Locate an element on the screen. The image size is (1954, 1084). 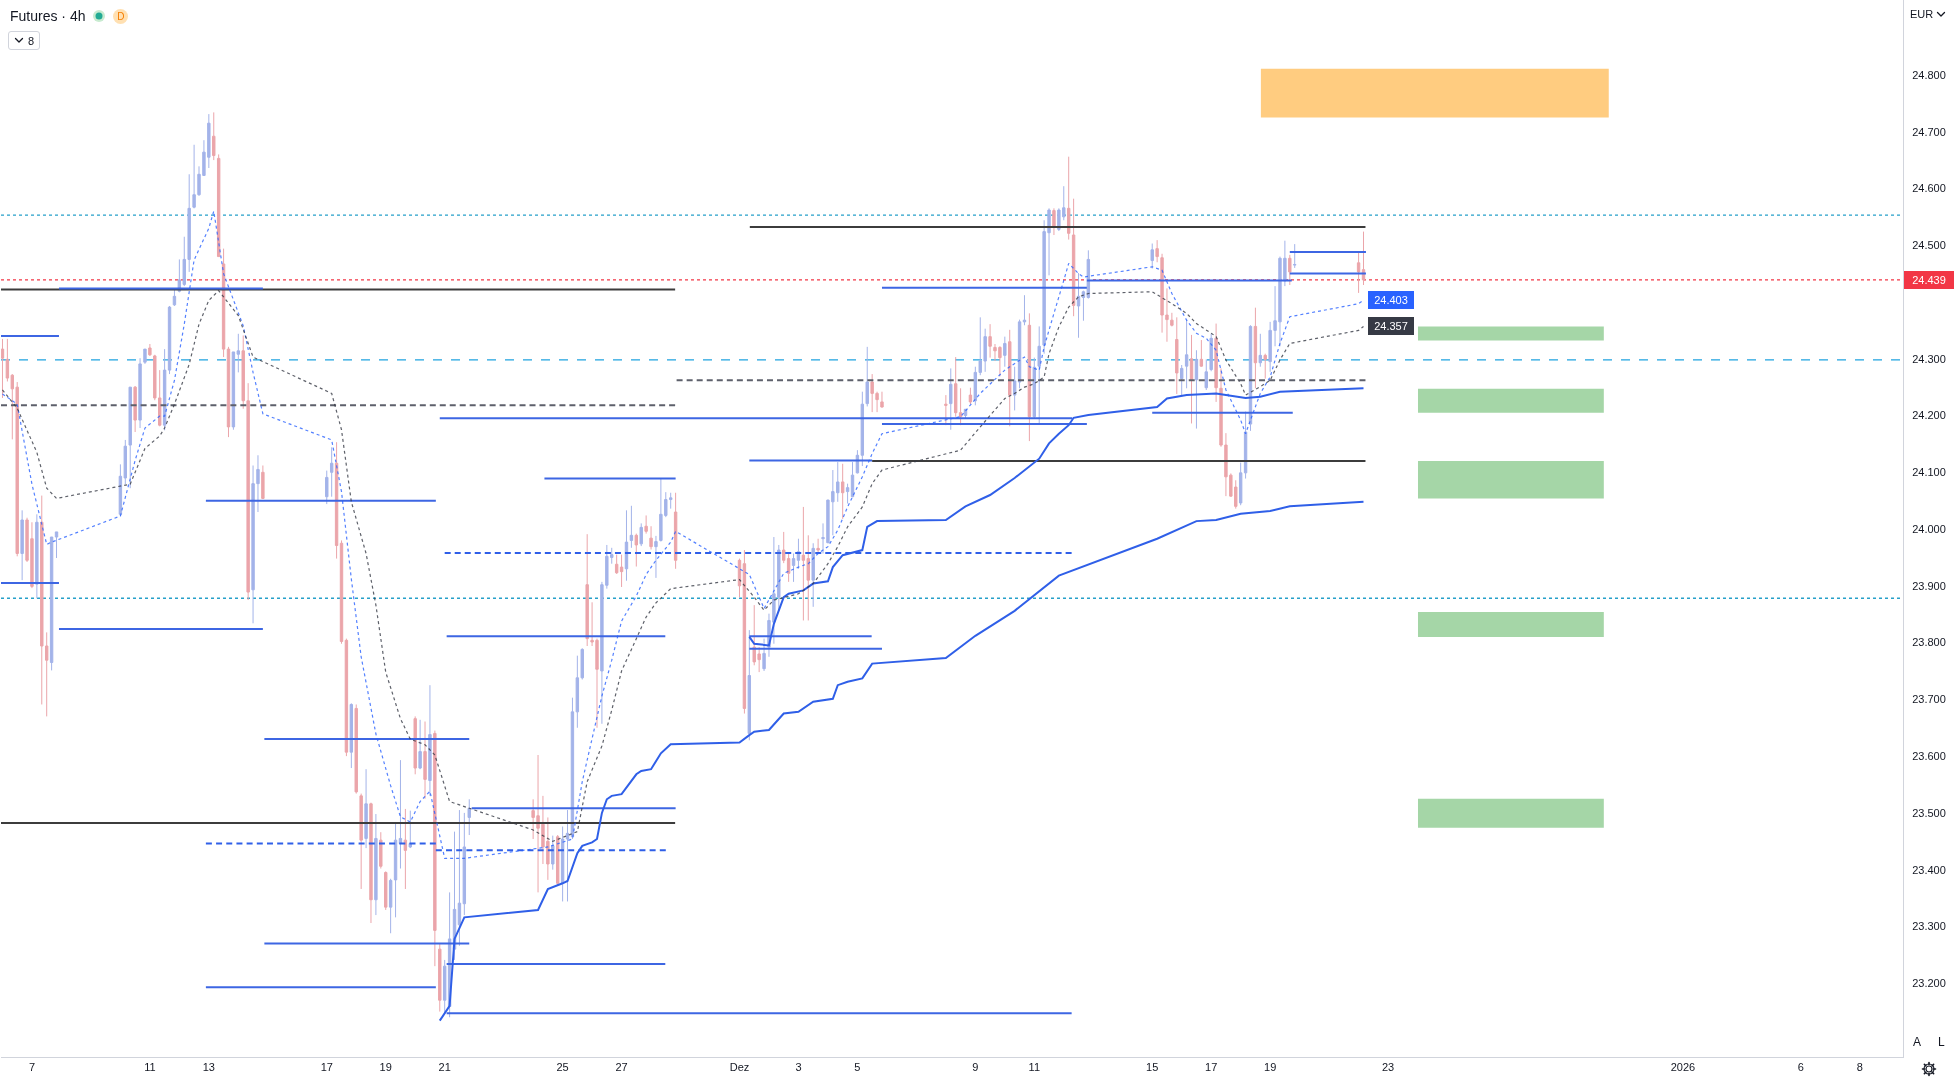
y-tick-label: 23.200 is located at coordinates (1929, 983).